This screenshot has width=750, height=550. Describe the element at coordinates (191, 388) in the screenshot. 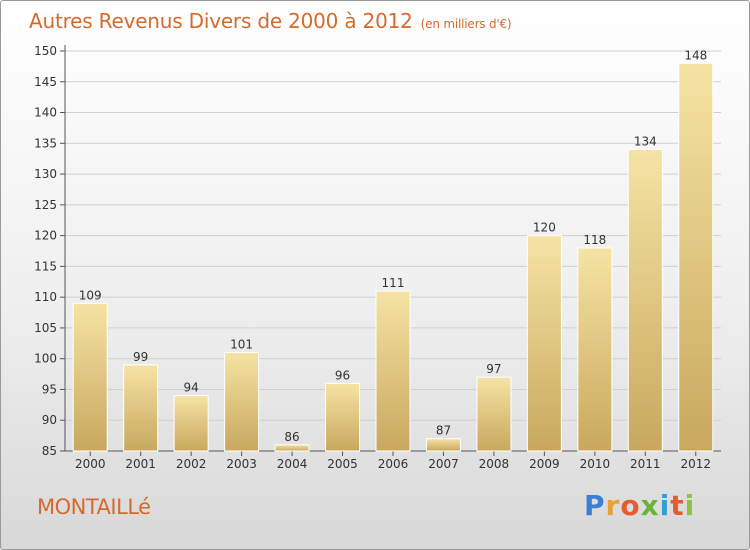

I see `data-label-2002: 94` at that location.